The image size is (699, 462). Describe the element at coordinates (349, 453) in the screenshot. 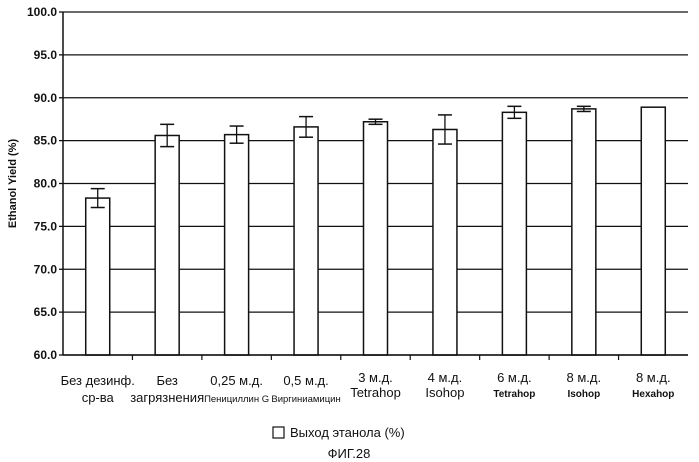

I see `figure-caption: ФИГ.28` at that location.